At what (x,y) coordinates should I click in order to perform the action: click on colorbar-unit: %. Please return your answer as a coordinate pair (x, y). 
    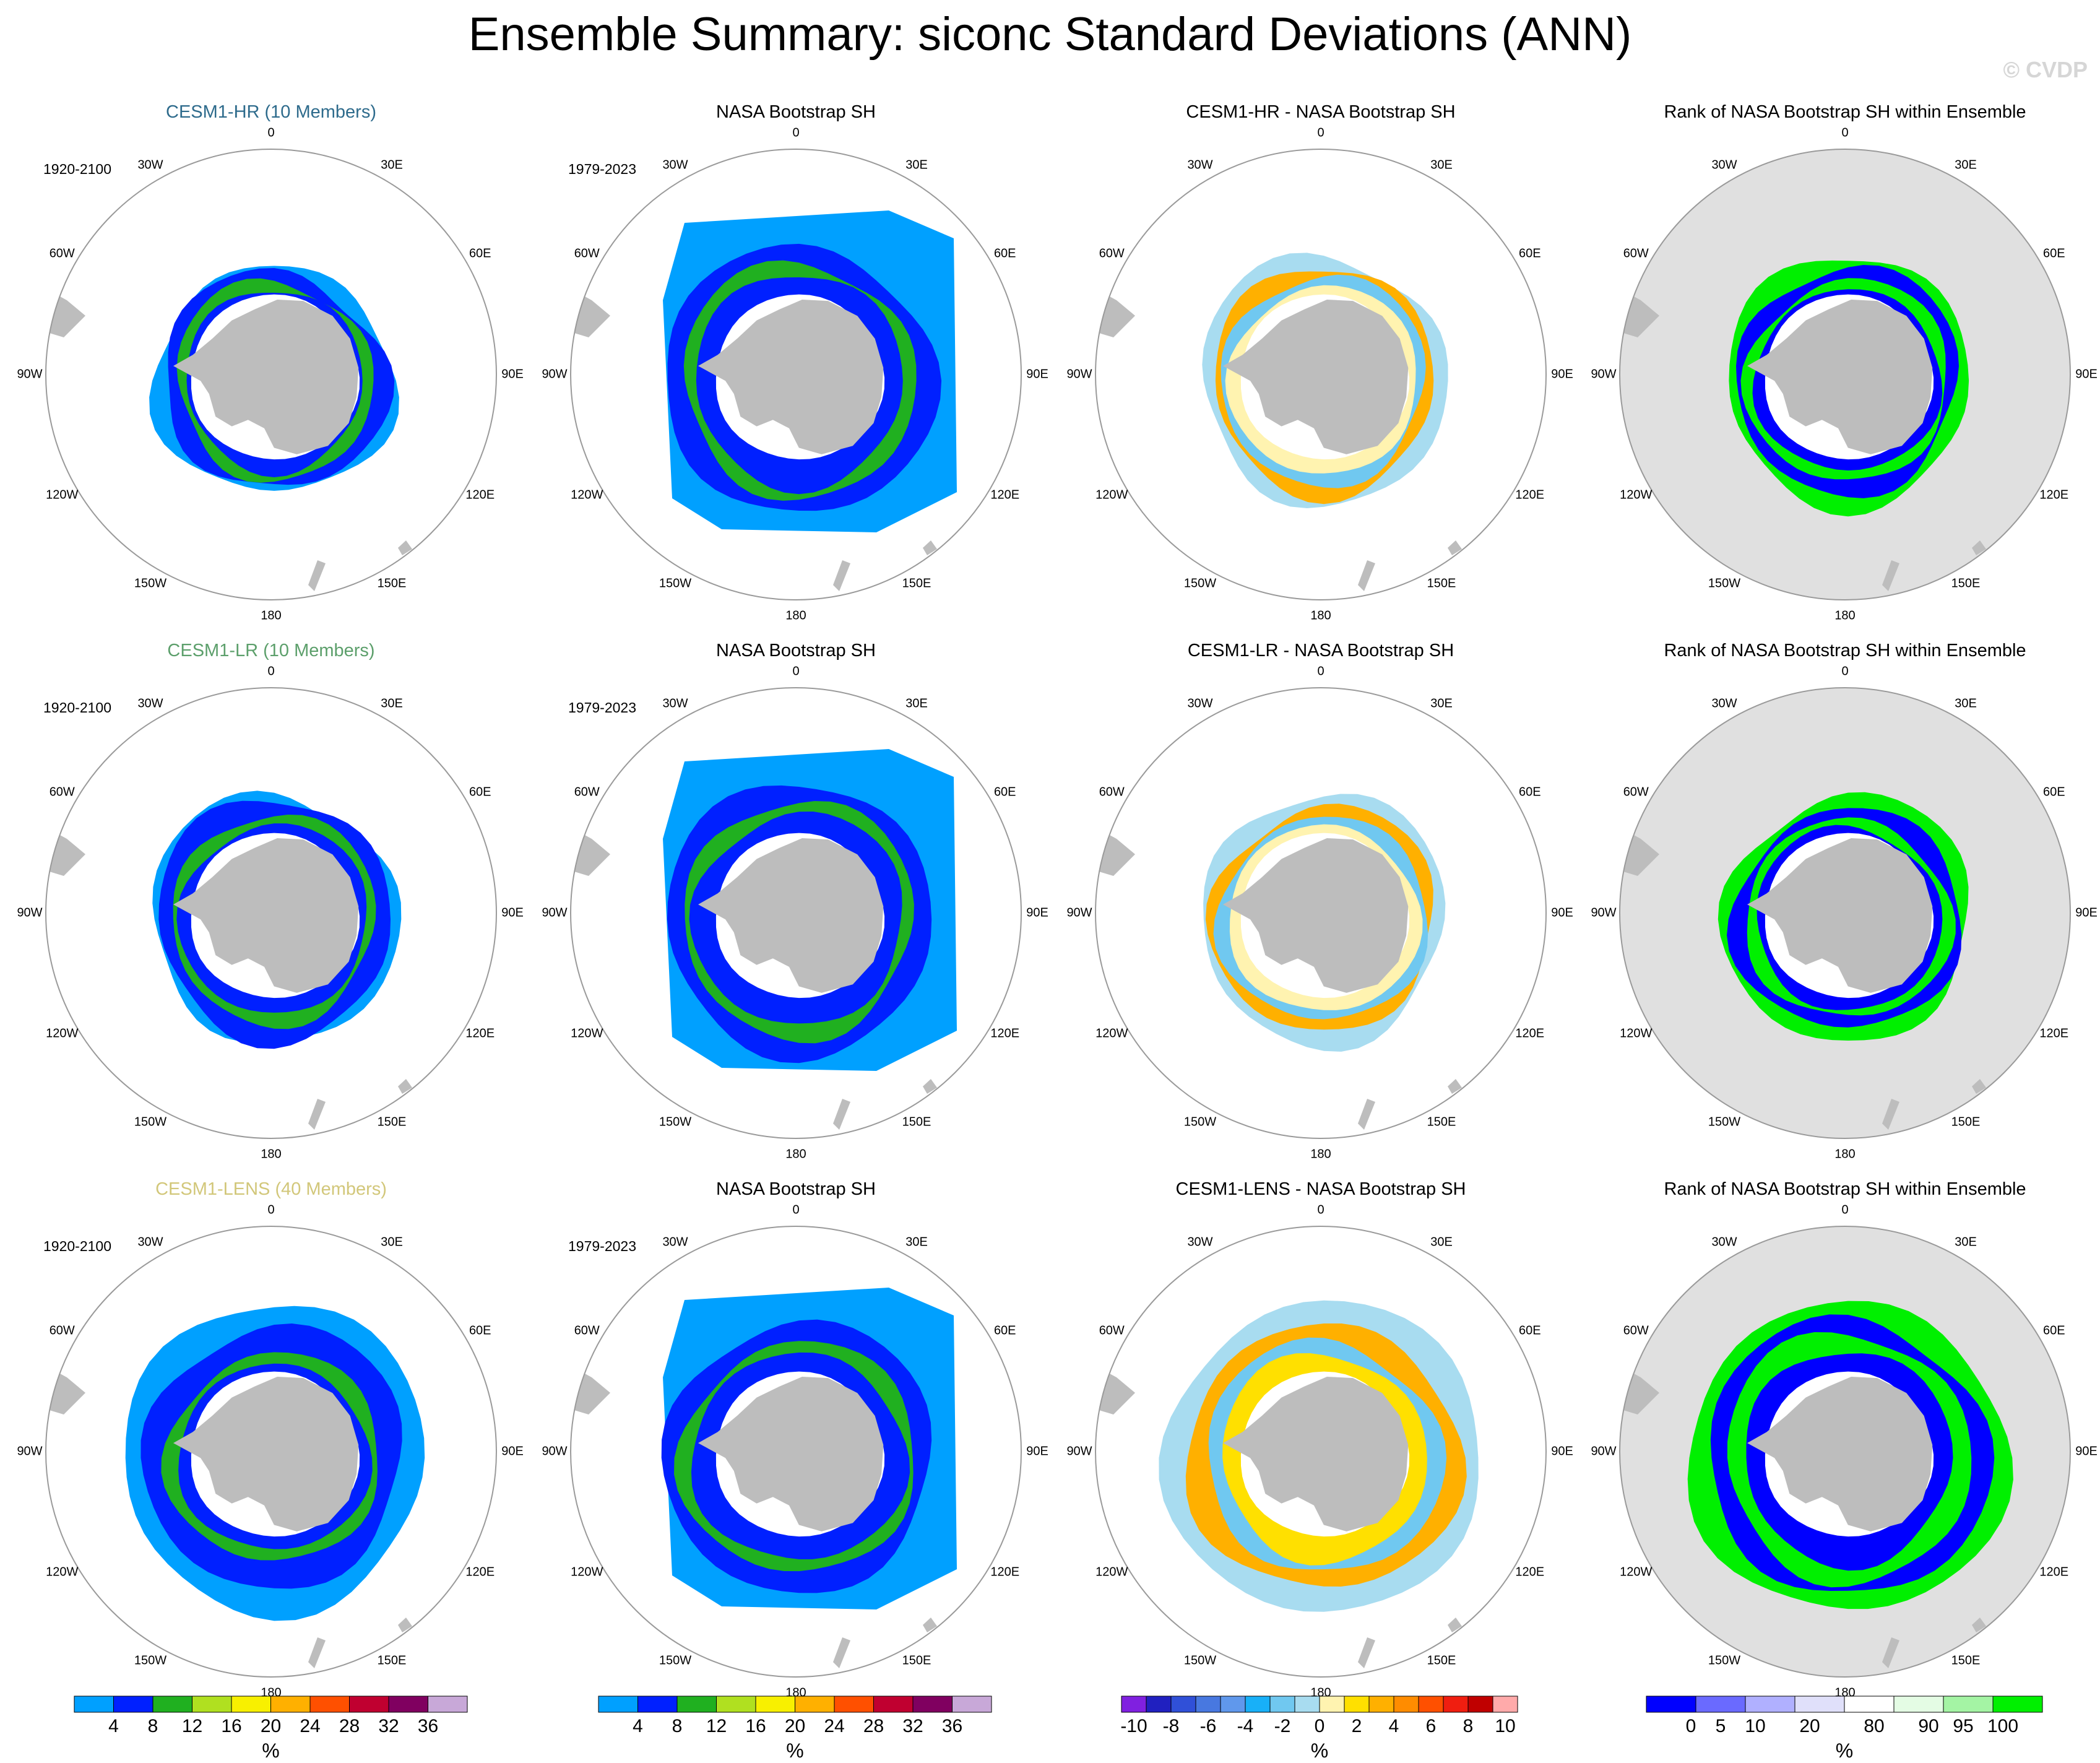
    Looking at the image, I should click on (271, 1750).